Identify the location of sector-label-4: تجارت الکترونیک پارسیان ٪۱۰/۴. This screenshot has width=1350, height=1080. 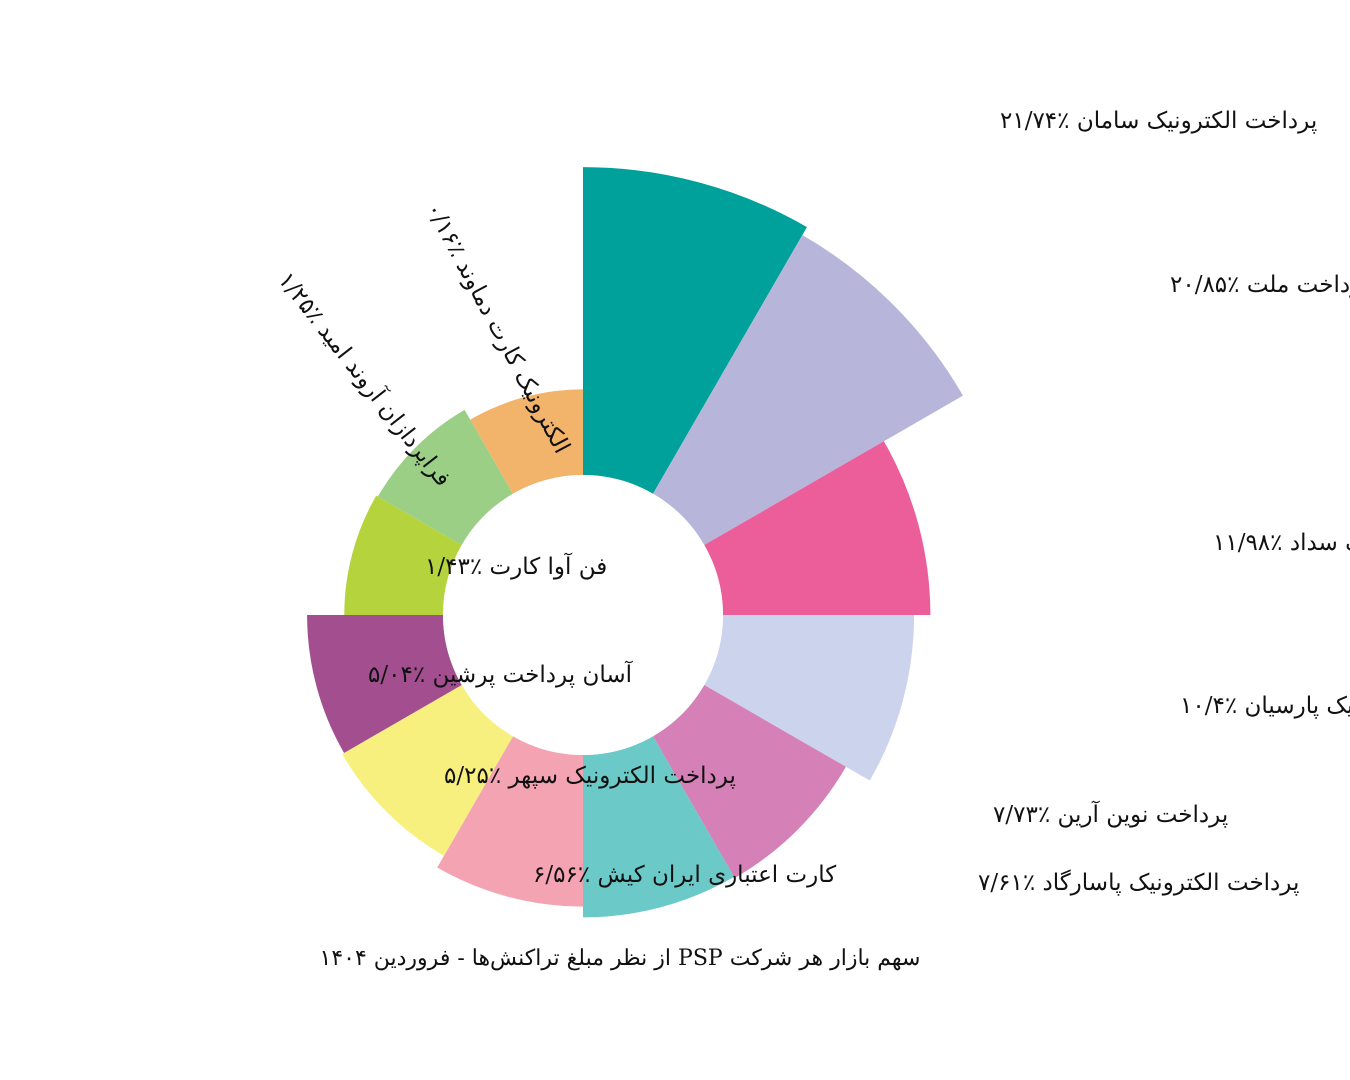
(1265, 706).